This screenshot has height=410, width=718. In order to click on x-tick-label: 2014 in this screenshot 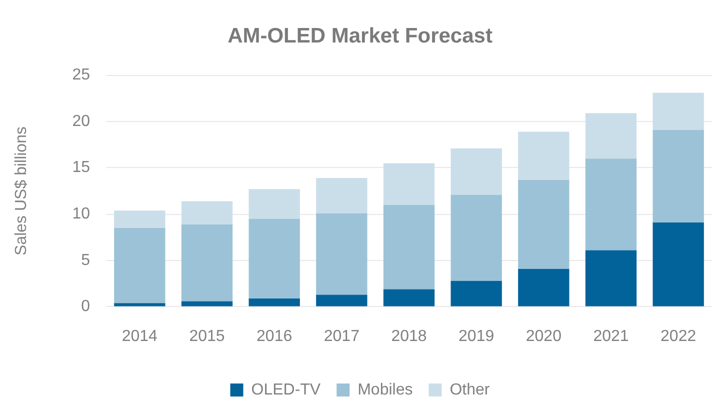, I will do `click(140, 336)`.